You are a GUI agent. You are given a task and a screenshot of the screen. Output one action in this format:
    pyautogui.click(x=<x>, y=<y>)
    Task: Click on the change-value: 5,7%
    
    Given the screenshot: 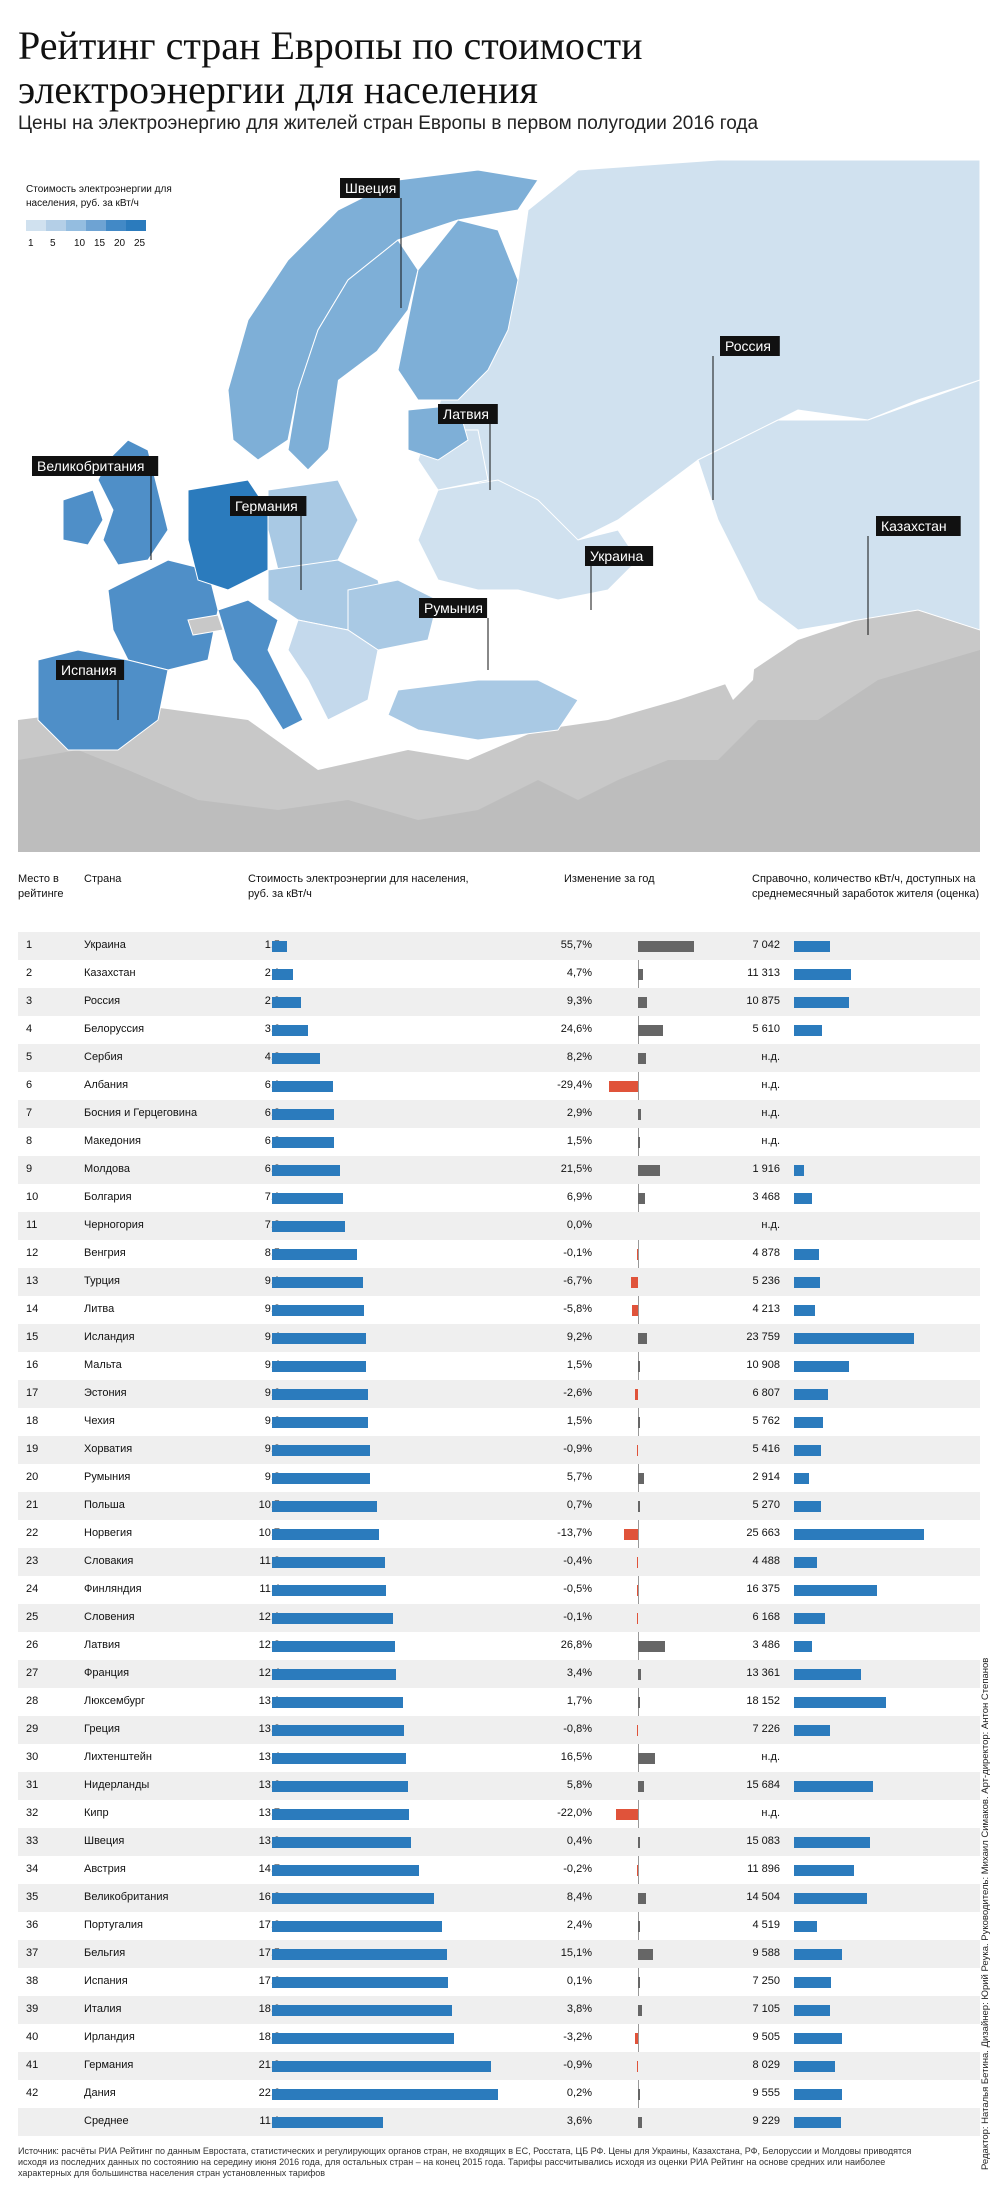 What is the action you would take?
    pyautogui.click(x=579, y=1477)
    